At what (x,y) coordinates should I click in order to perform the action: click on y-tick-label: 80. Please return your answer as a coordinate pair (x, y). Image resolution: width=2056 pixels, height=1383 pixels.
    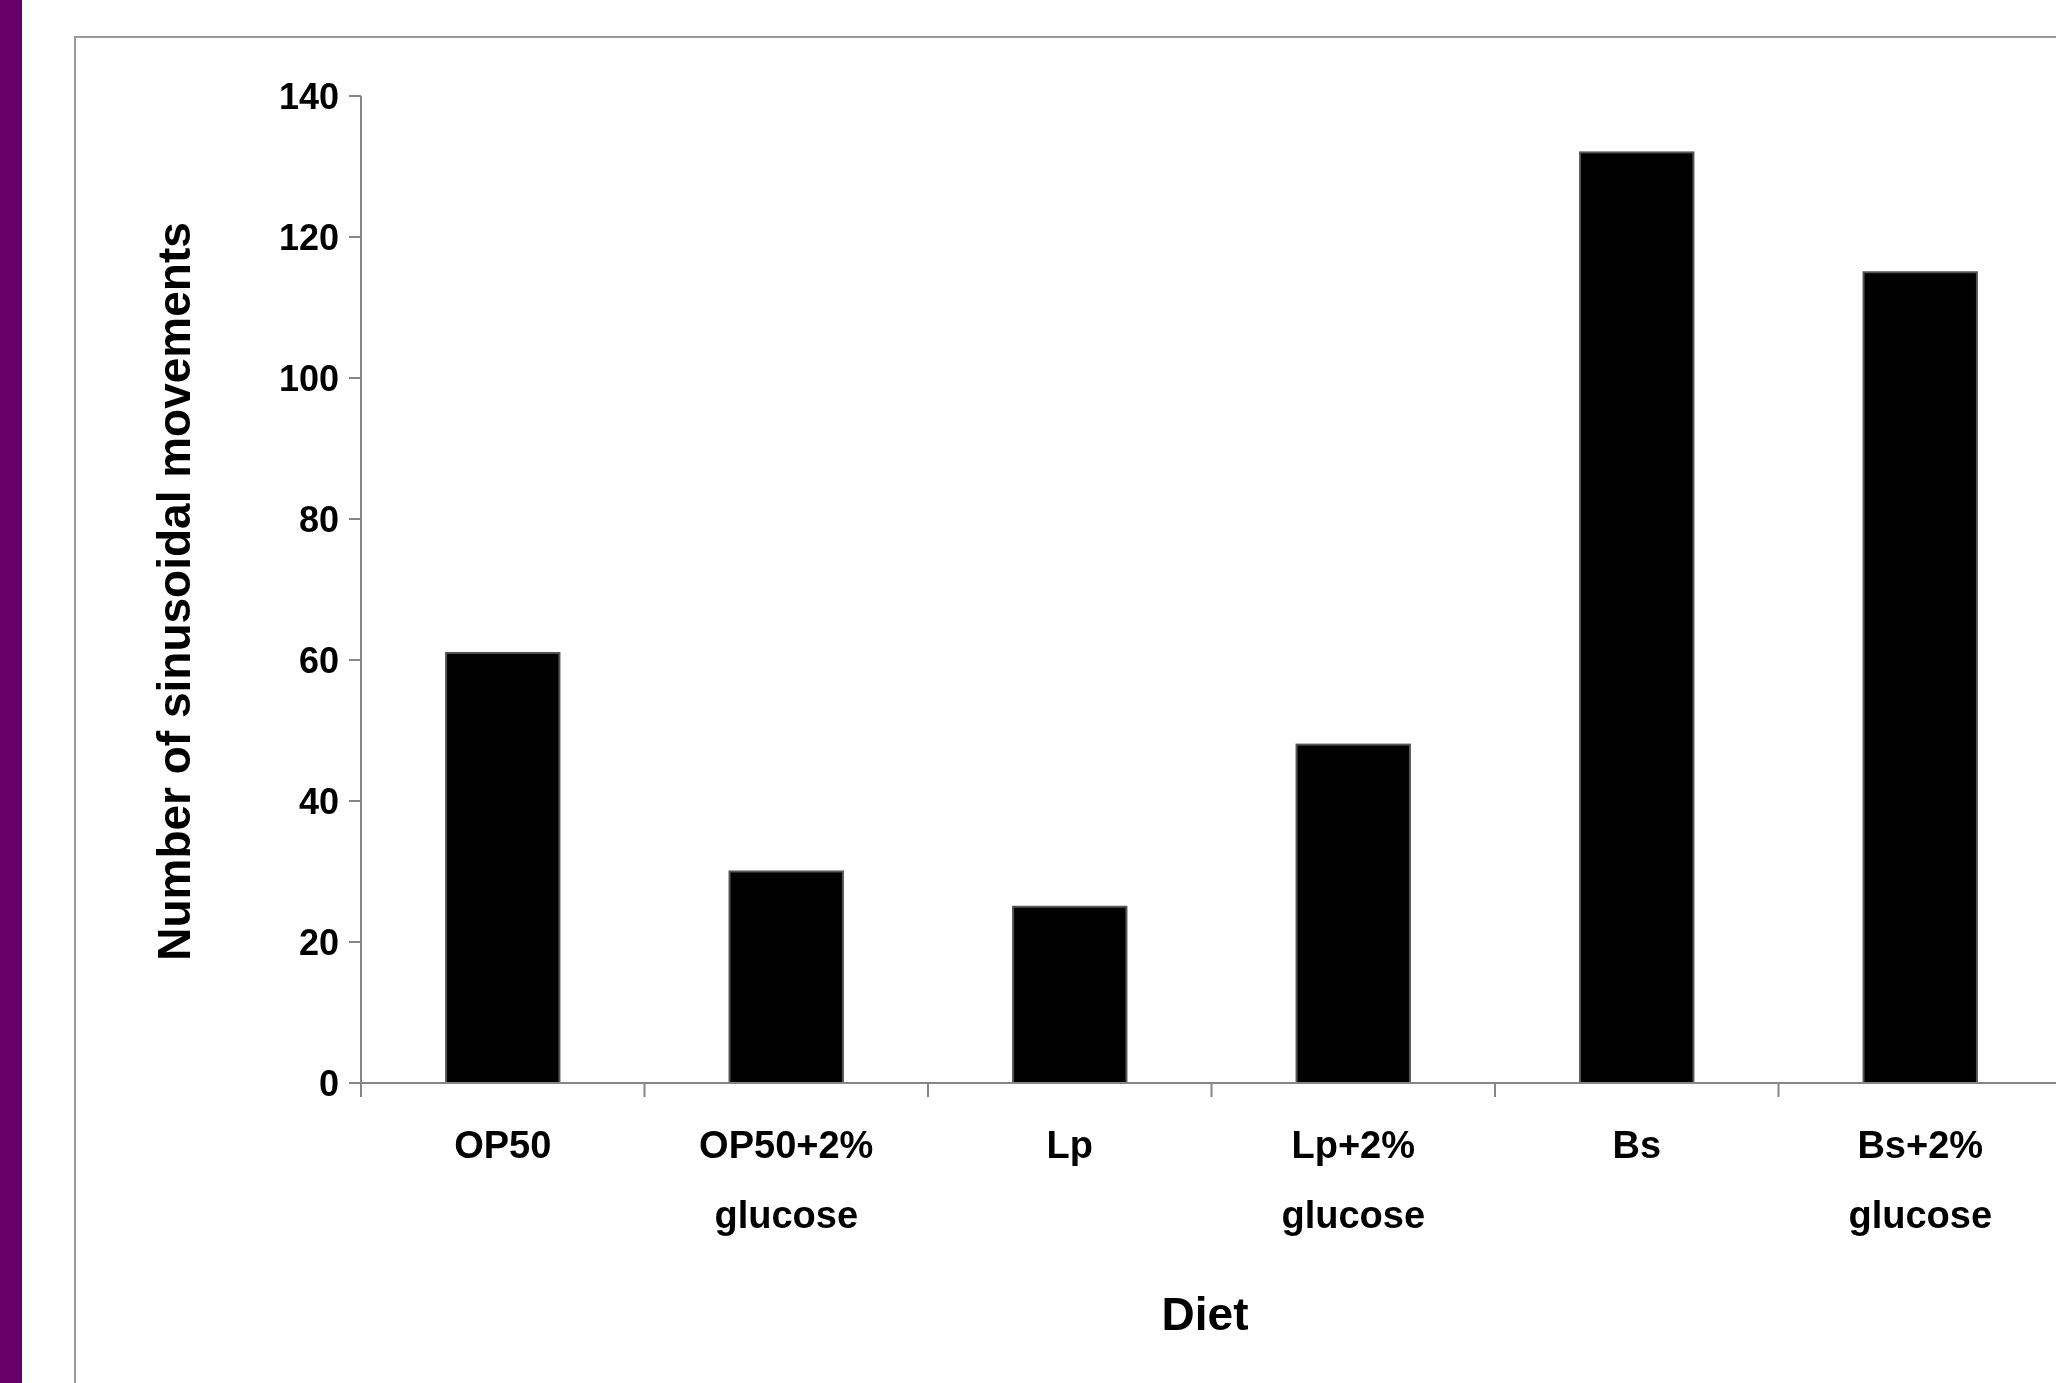
    Looking at the image, I should click on (318, 519).